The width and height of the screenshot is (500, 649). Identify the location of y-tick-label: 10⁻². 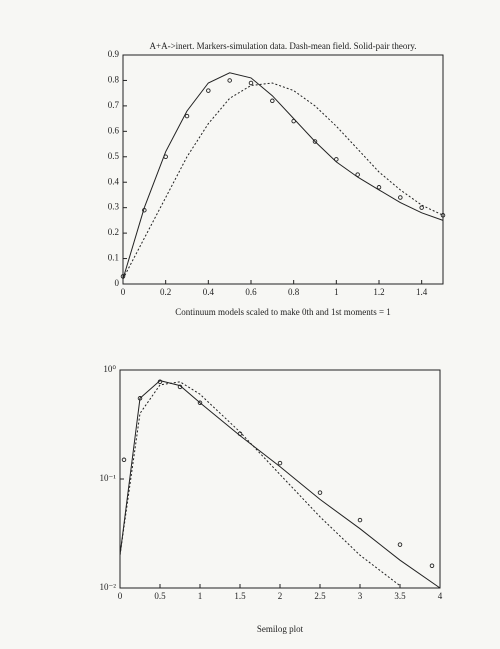
(108, 587).